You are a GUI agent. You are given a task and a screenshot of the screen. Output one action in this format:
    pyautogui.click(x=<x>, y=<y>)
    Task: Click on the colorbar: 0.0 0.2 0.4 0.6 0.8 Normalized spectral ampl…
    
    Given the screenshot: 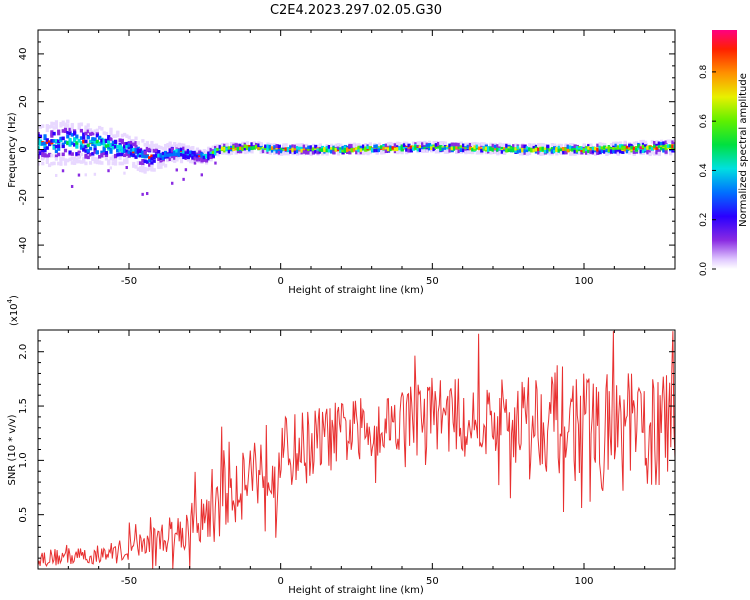 What is the action you would take?
    pyautogui.click(x=724, y=153)
    